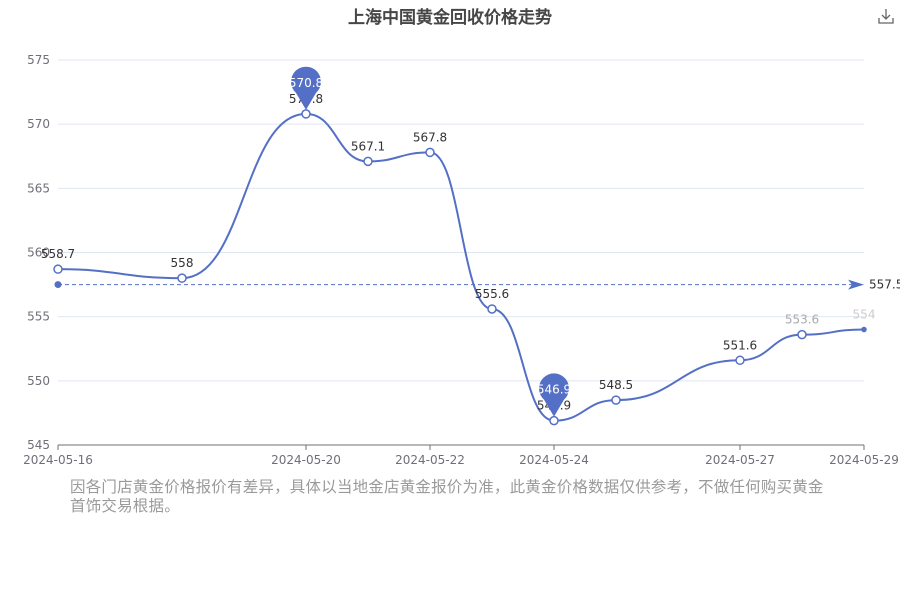 Image resolution: width=900 pixels, height=600 pixels. Describe the element at coordinates (884, 285) in the screenshot. I see `average-line-label: 557.5` at that location.